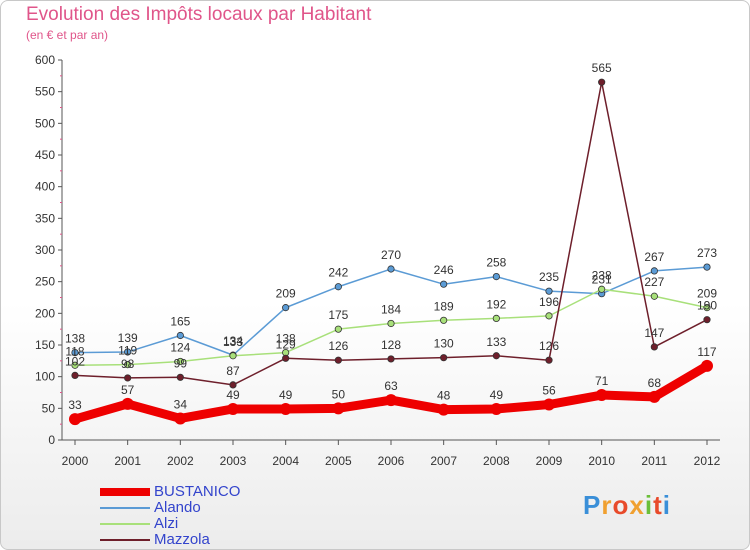 The height and width of the screenshot is (550, 750). What do you see at coordinates (444, 270) in the screenshot?
I see `data-label-alando: 246` at bounding box center [444, 270].